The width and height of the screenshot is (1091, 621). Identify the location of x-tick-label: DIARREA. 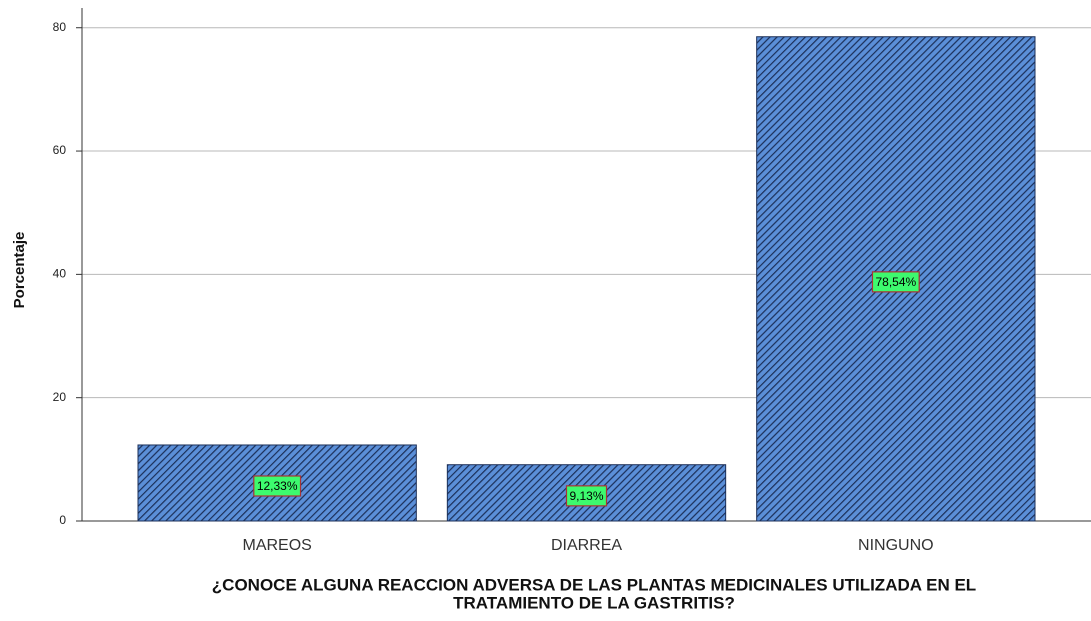
(586, 545).